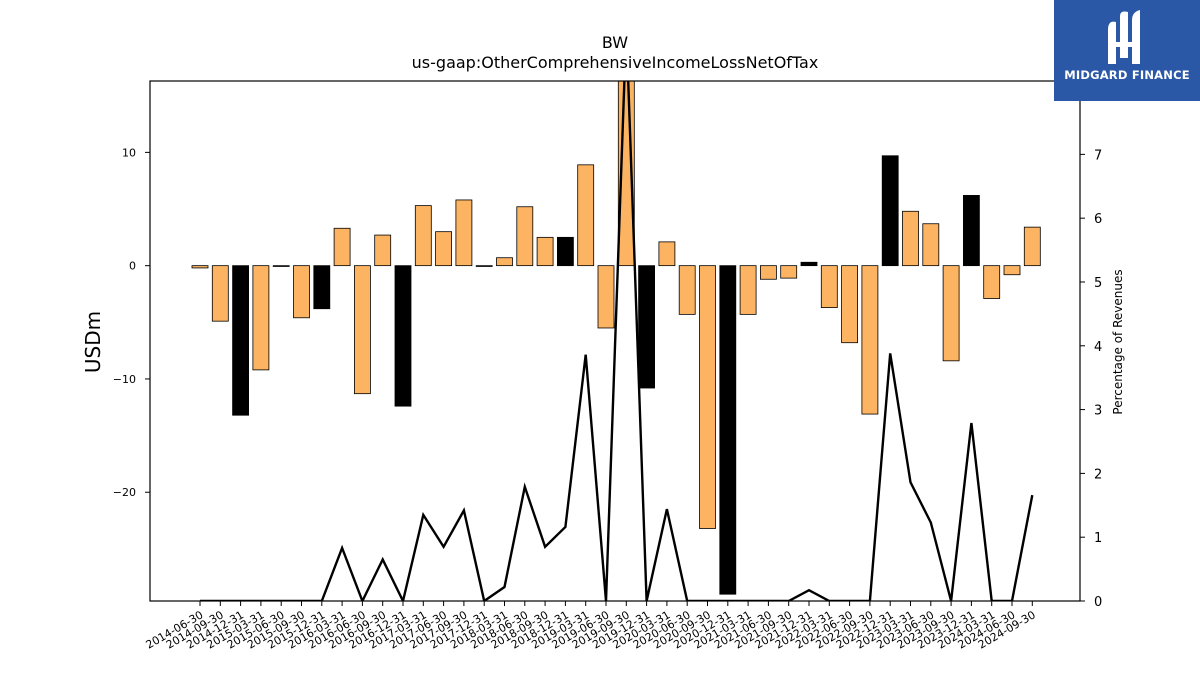  What do you see at coordinates (1098, 411) in the screenshot?
I see `y2-tick-label: 3` at bounding box center [1098, 411].